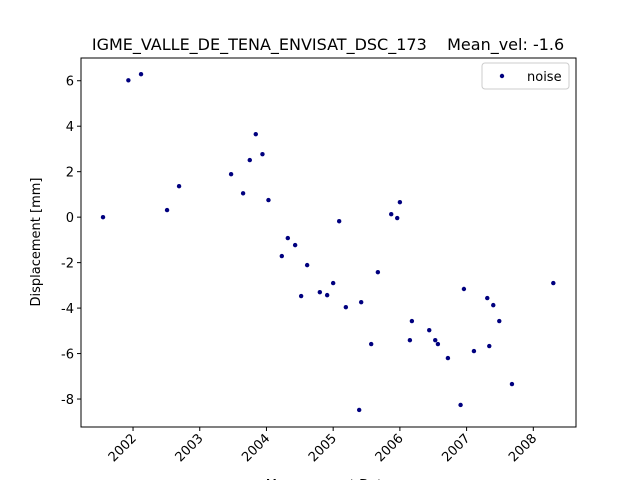  I want to click on x-axis-label: Measurement Date, so click(328, 479).